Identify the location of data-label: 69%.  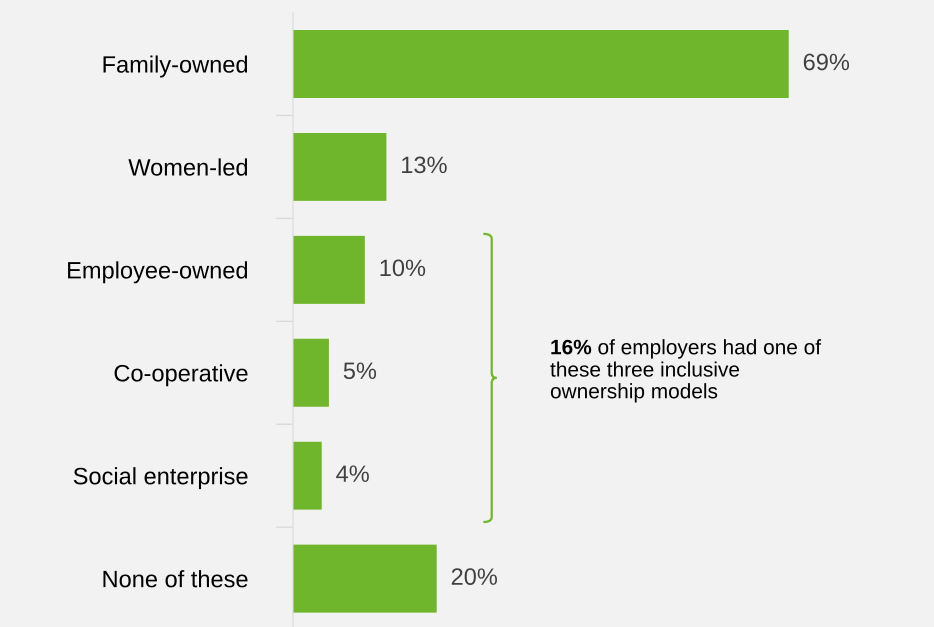
(827, 62).